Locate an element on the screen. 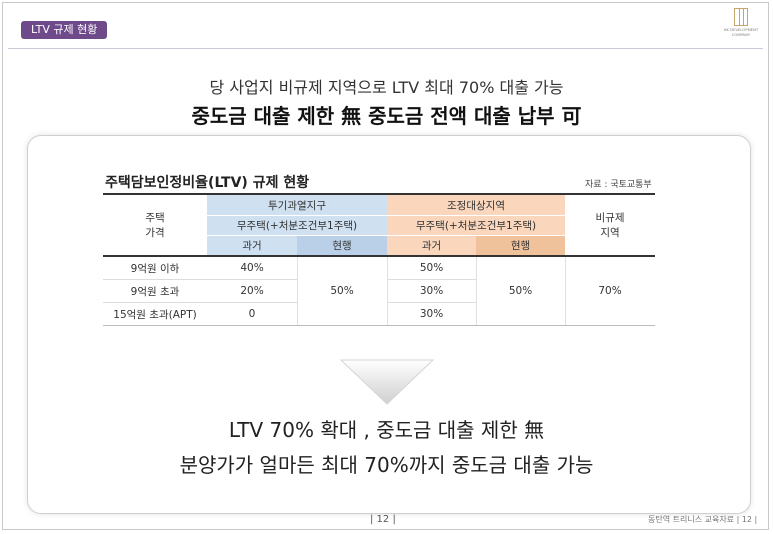 The image size is (773, 534). g1-now-value: 50% is located at coordinates (342, 291).